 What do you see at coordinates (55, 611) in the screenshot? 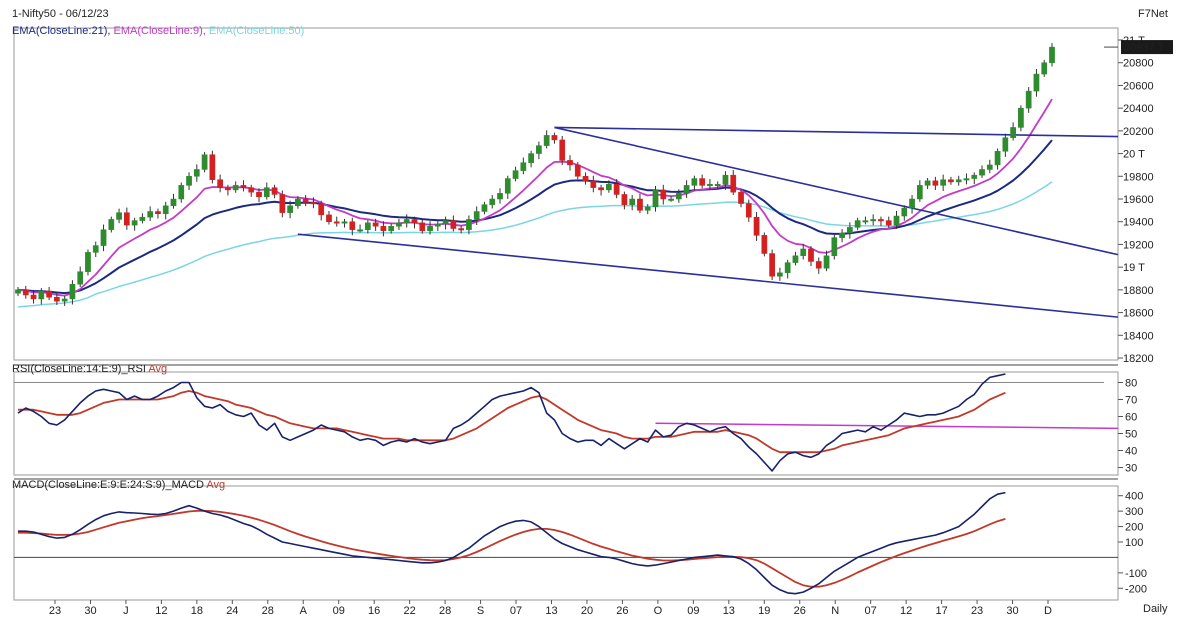
I see `x-tick-label: 23` at bounding box center [55, 611].